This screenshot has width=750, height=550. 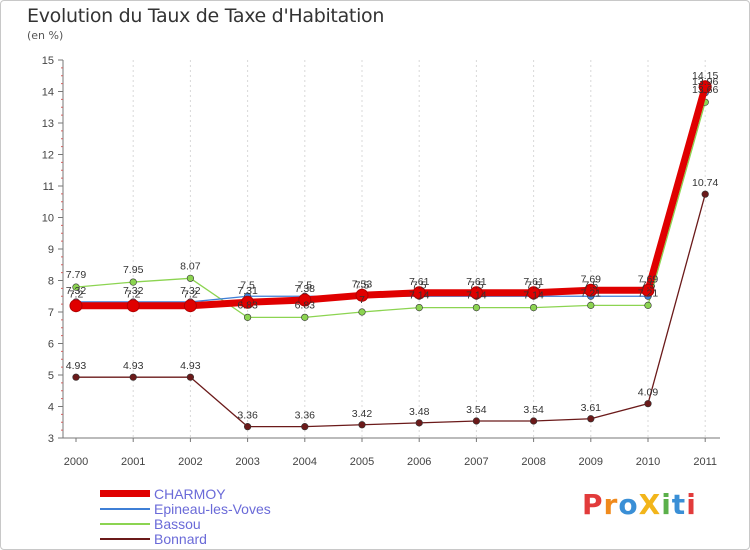 What do you see at coordinates (362, 414) in the screenshot?
I see `data-label: 3.42` at bounding box center [362, 414].